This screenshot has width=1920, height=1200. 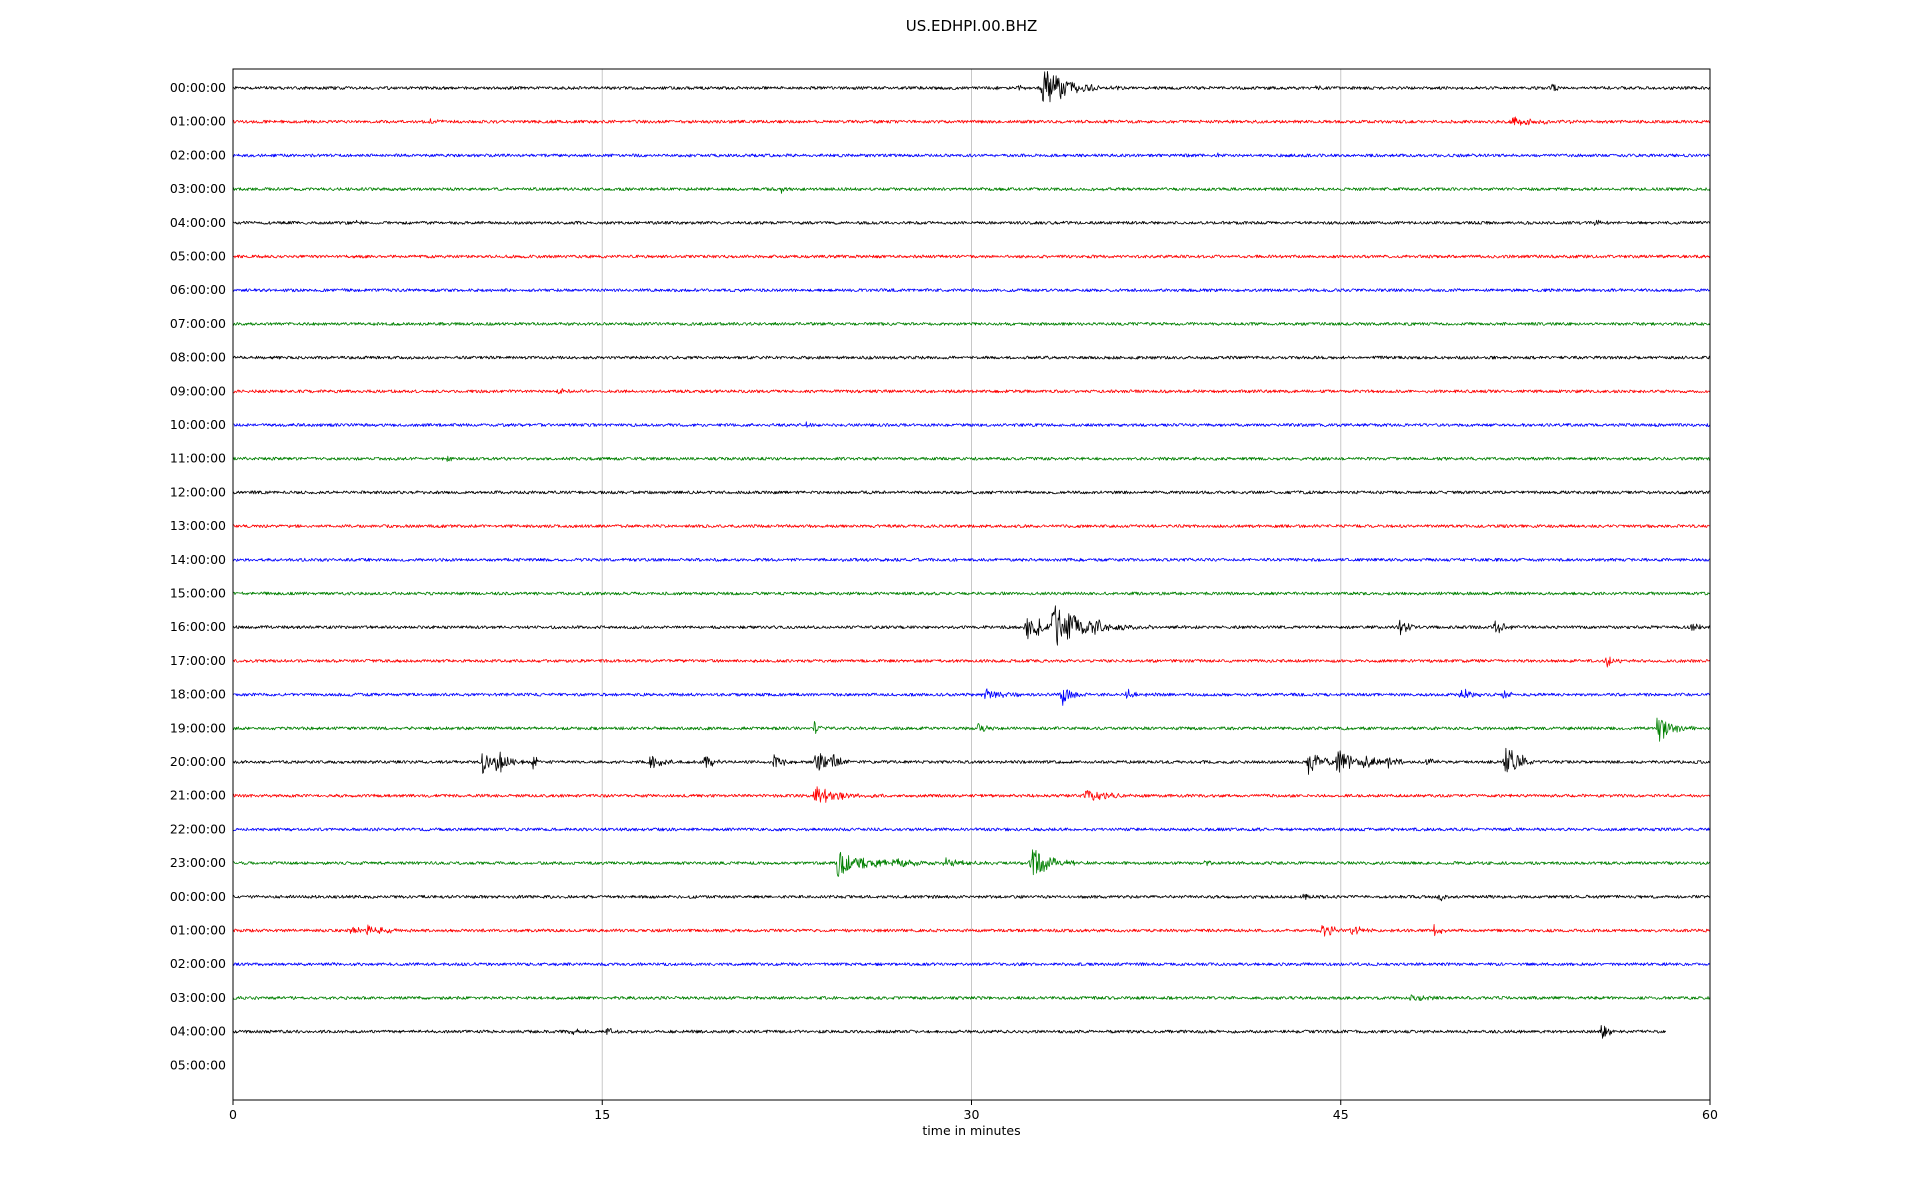 What do you see at coordinates (198, 761) in the screenshot?
I see `y-axis-label: 20:00:00` at bounding box center [198, 761].